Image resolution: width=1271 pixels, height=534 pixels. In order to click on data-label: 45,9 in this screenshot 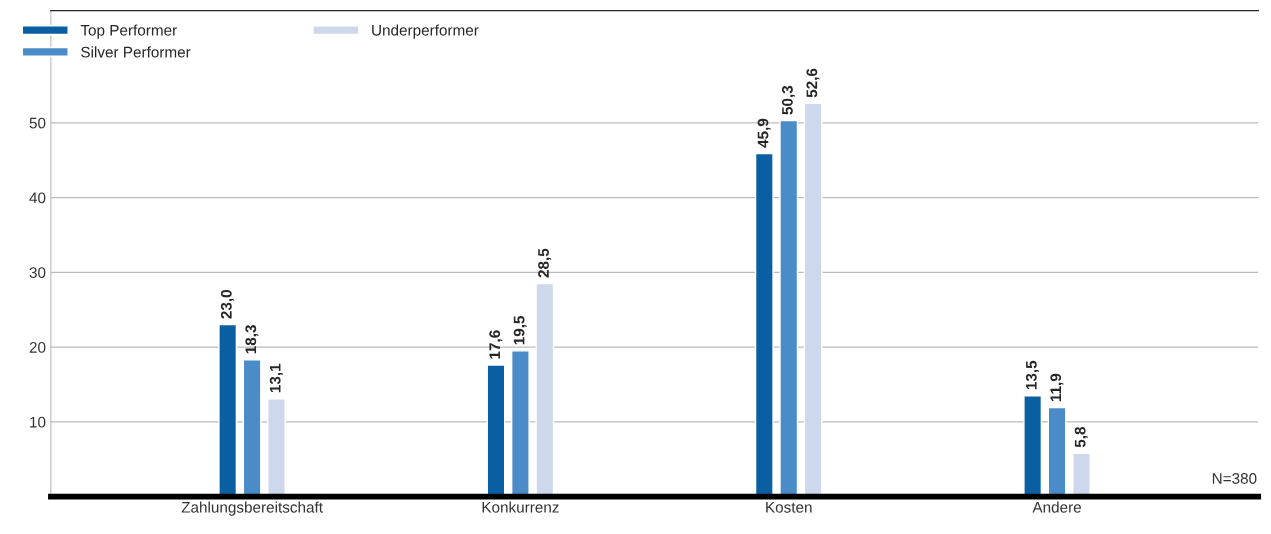, I will do `click(764, 133)`.